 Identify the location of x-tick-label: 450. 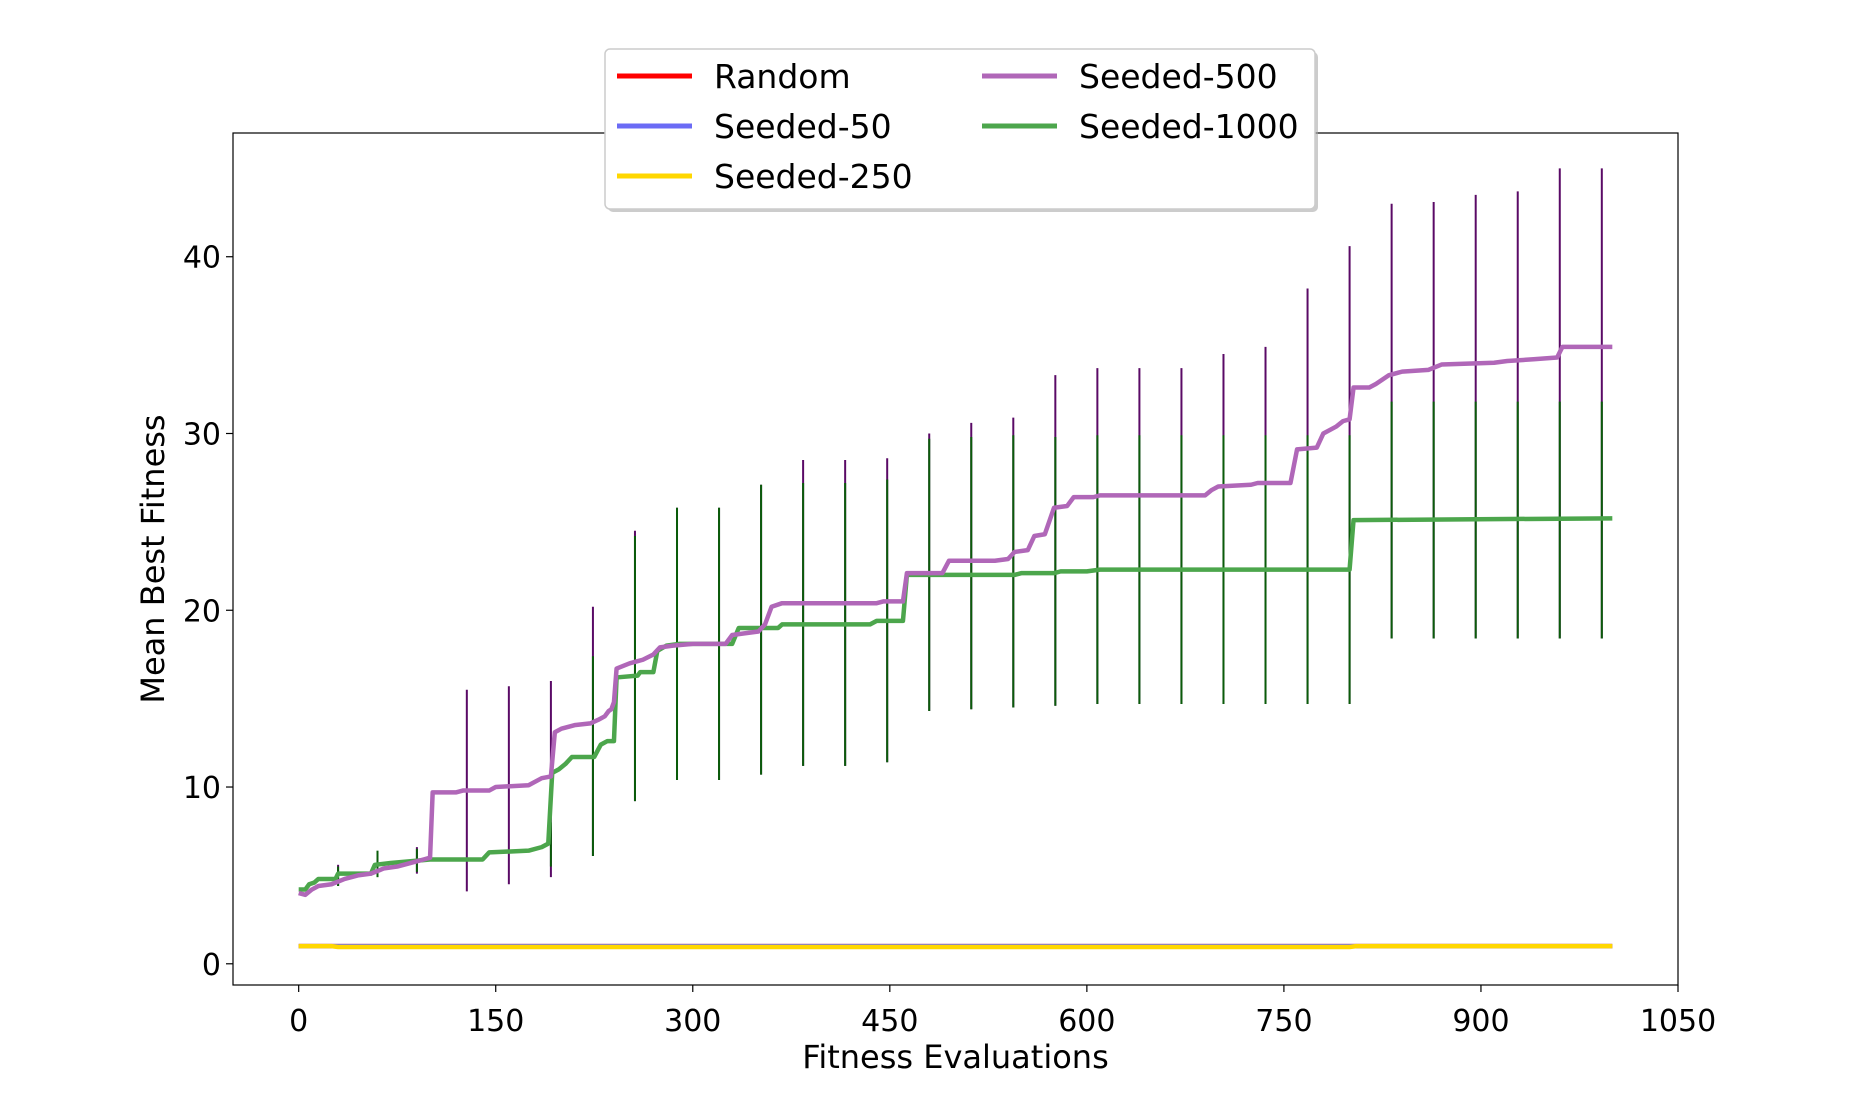
(889, 1021).